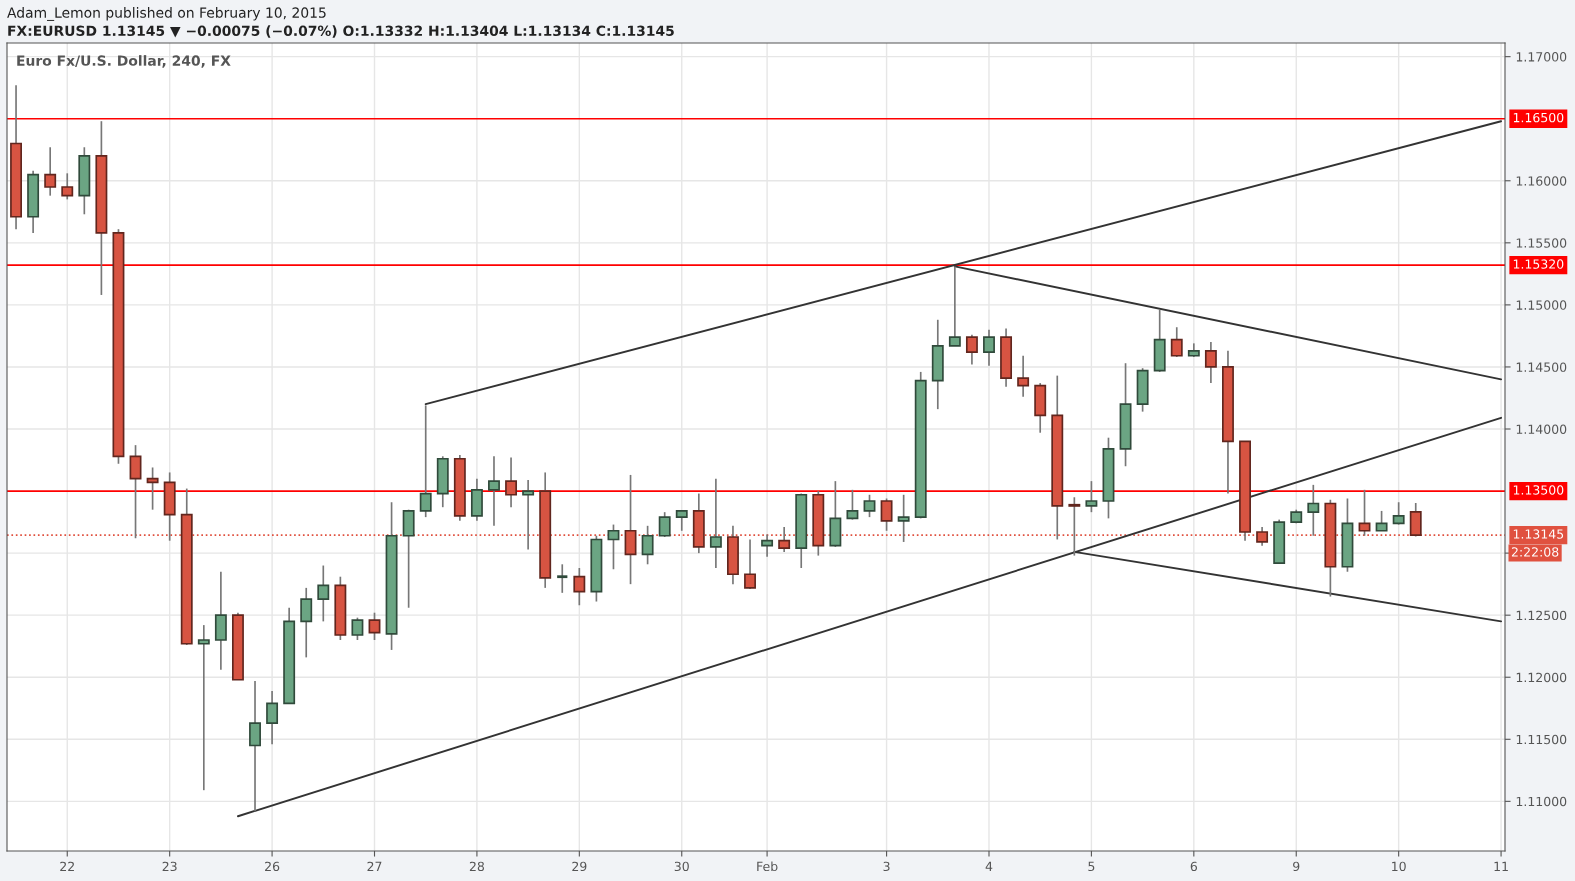 The image size is (1575, 881). I want to click on y-tick-label: 1.14000, so click(1541, 429).